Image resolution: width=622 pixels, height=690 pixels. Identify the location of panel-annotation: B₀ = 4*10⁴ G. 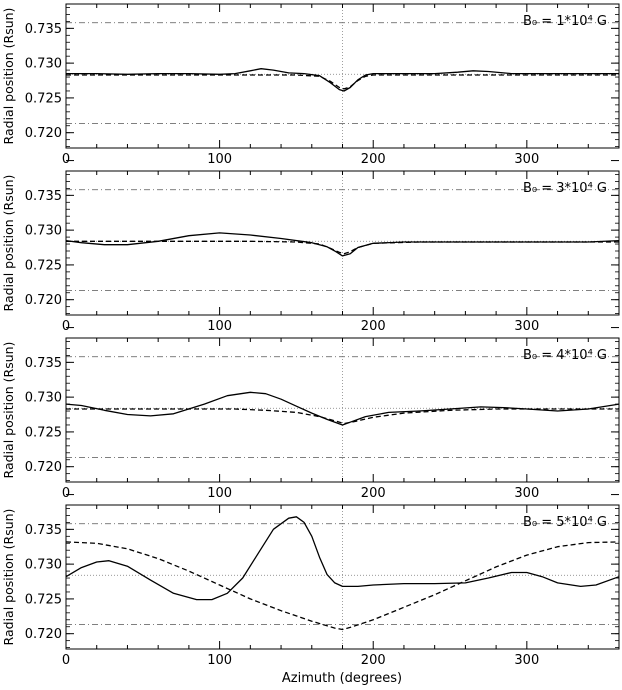
(565, 355).